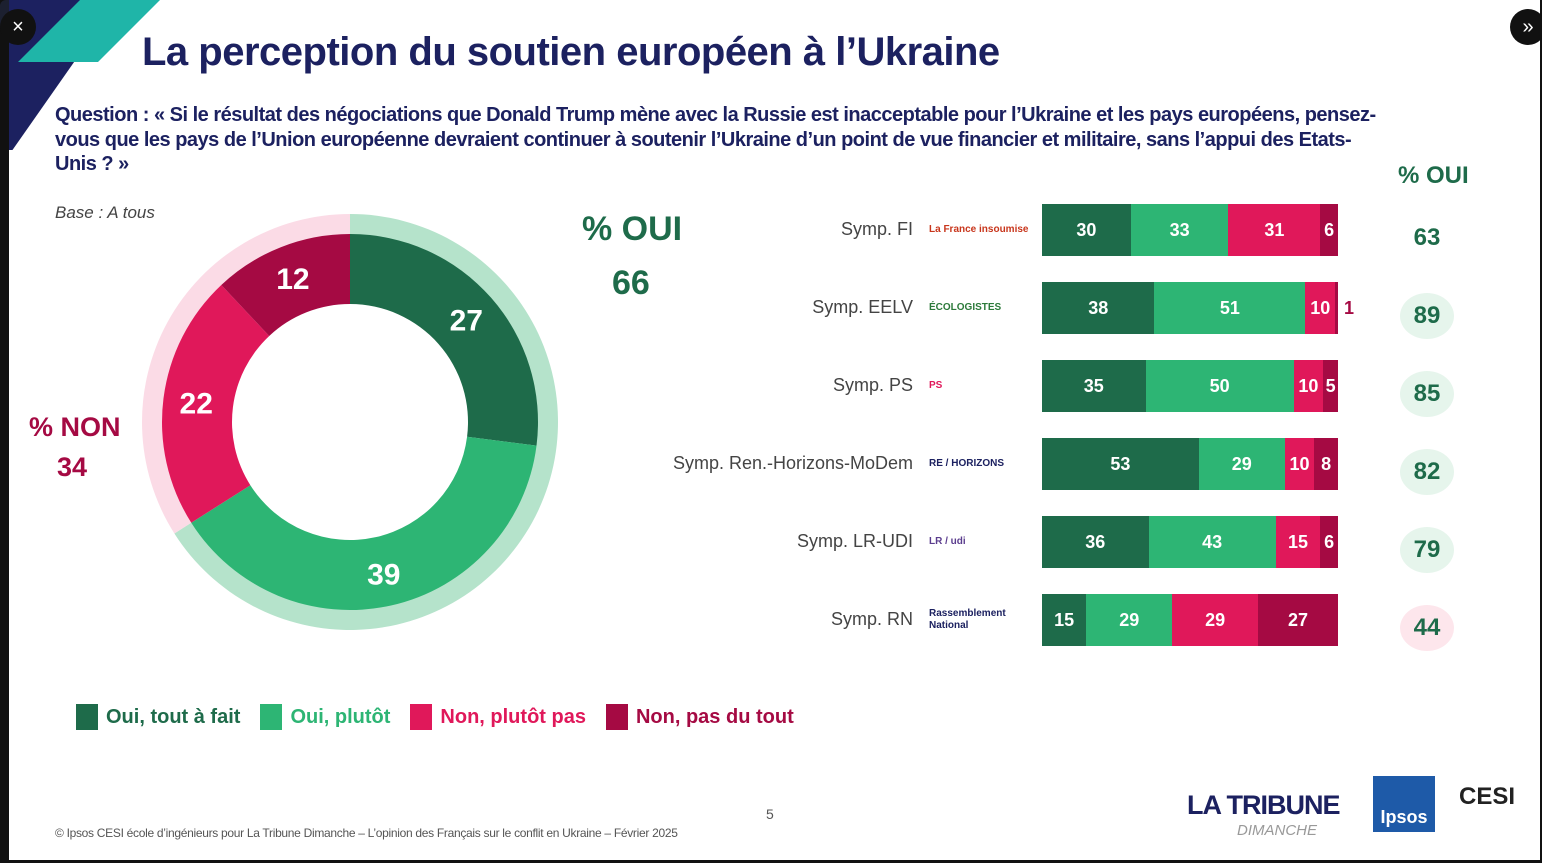 This screenshot has height=863, width=1542. I want to click on outer-ring-non, so click(246, 374).